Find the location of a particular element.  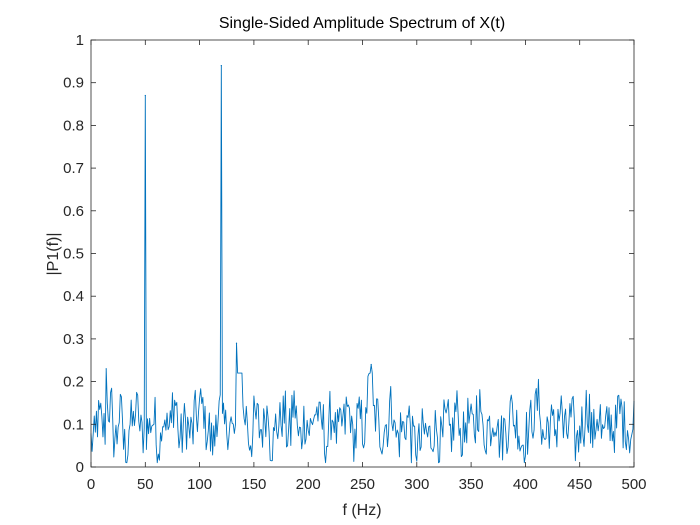

x-axis-label: f (Hz) is located at coordinates (361, 510).